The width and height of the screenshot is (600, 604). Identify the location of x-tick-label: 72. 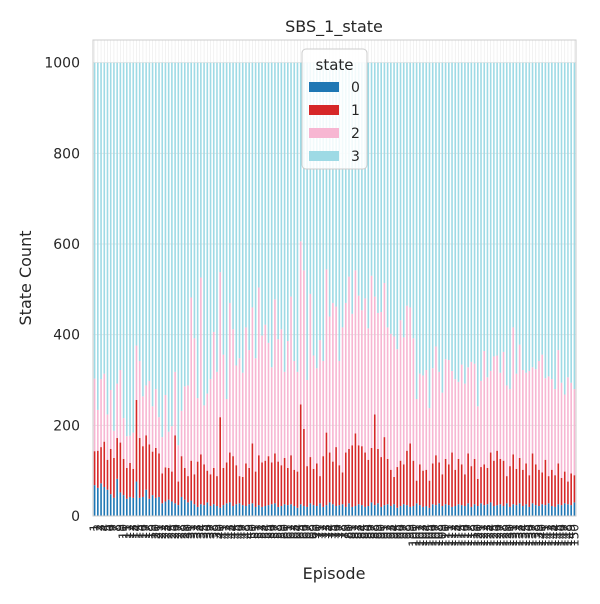
(323, 531).